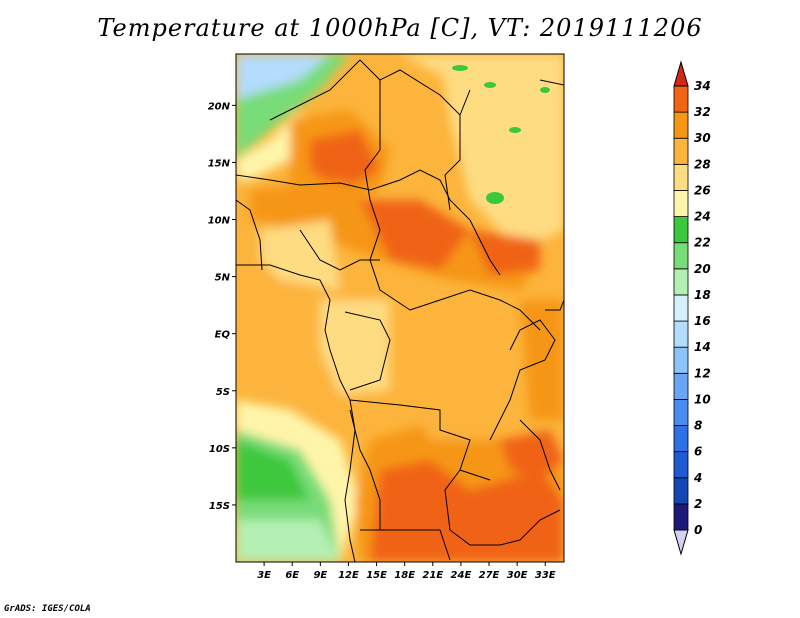  What do you see at coordinates (702, 243) in the screenshot?
I see `colorbar-label: 22` at bounding box center [702, 243].